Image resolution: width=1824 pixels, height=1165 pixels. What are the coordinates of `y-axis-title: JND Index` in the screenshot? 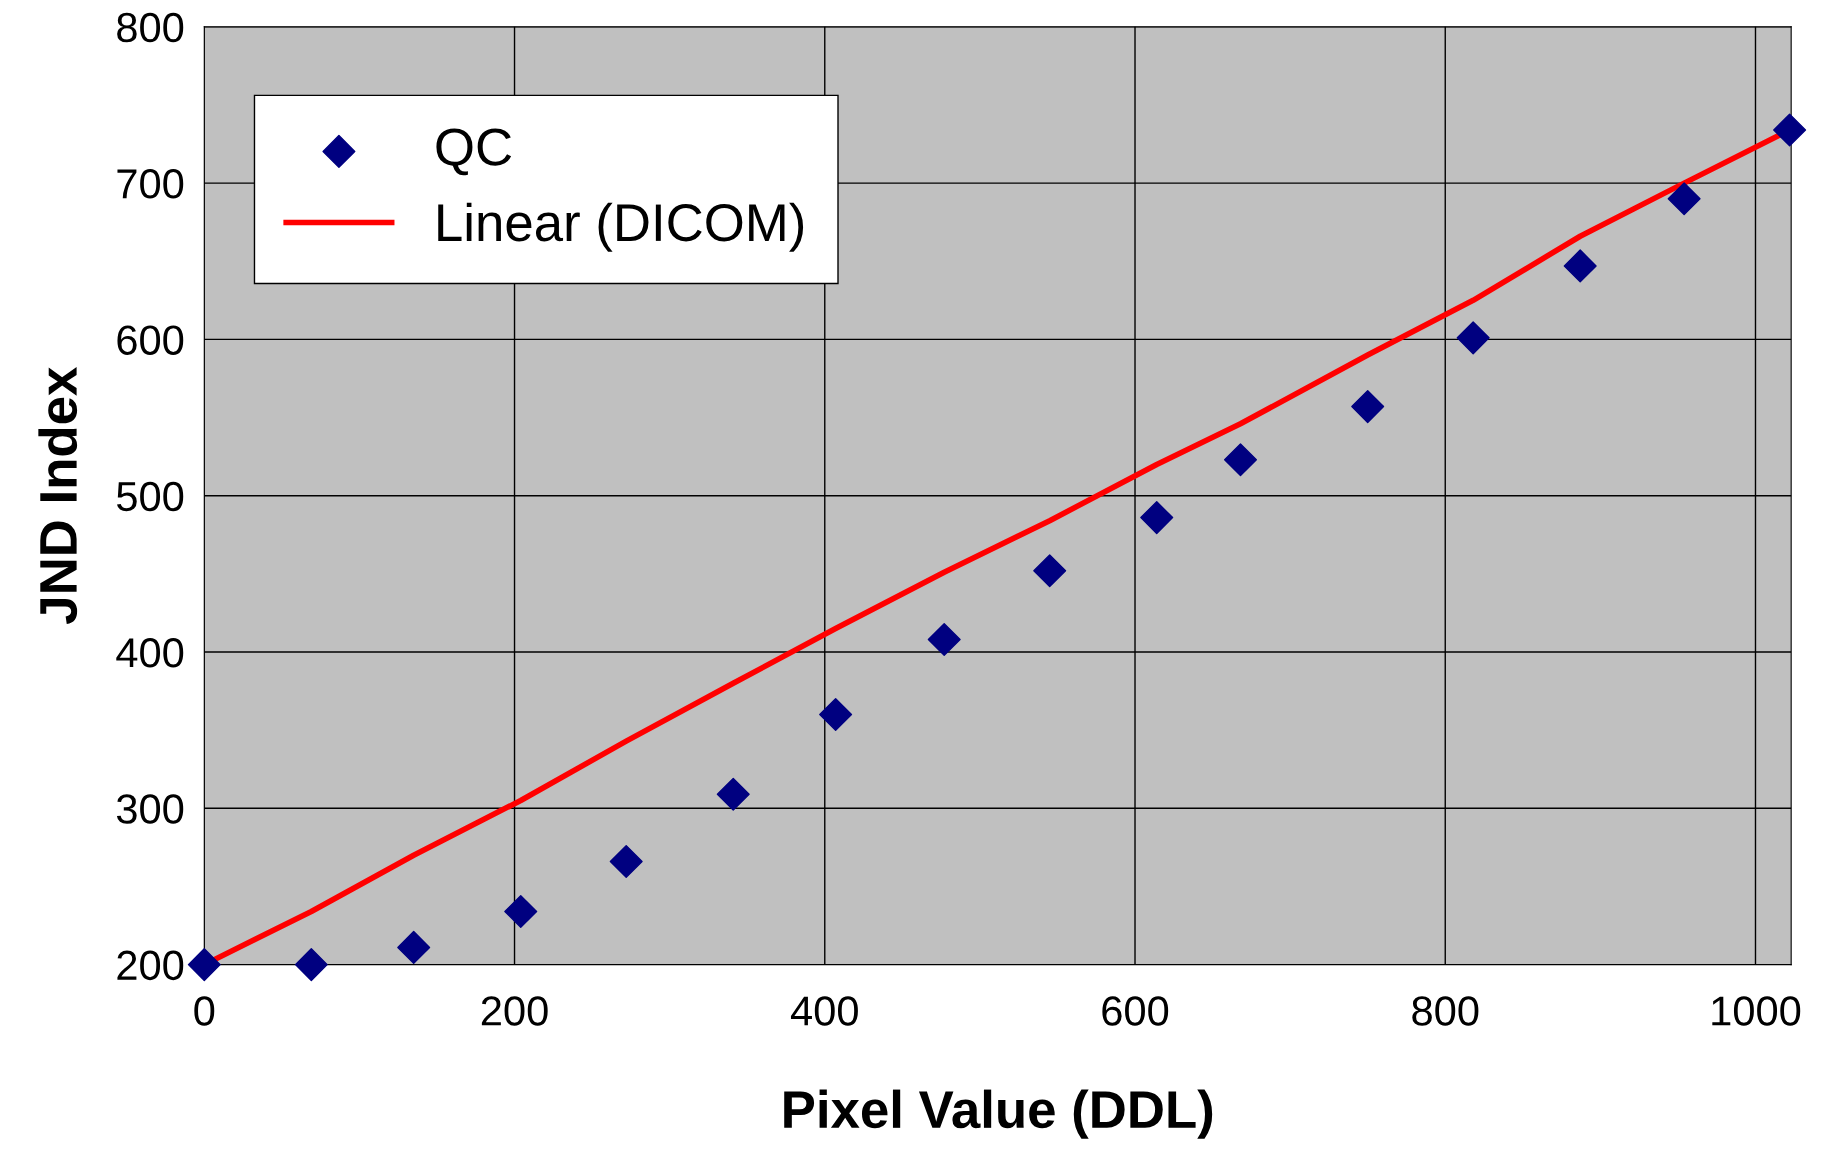 It's located at (58, 495).